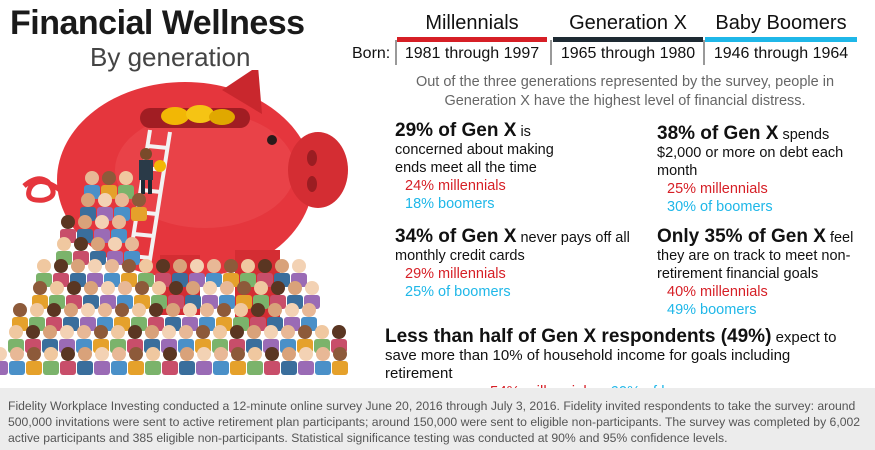 The image size is (875, 450). What do you see at coordinates (170, 57) in the screenshot?
I see `page-subtitle: By generation` at bounding box center [170, 57].